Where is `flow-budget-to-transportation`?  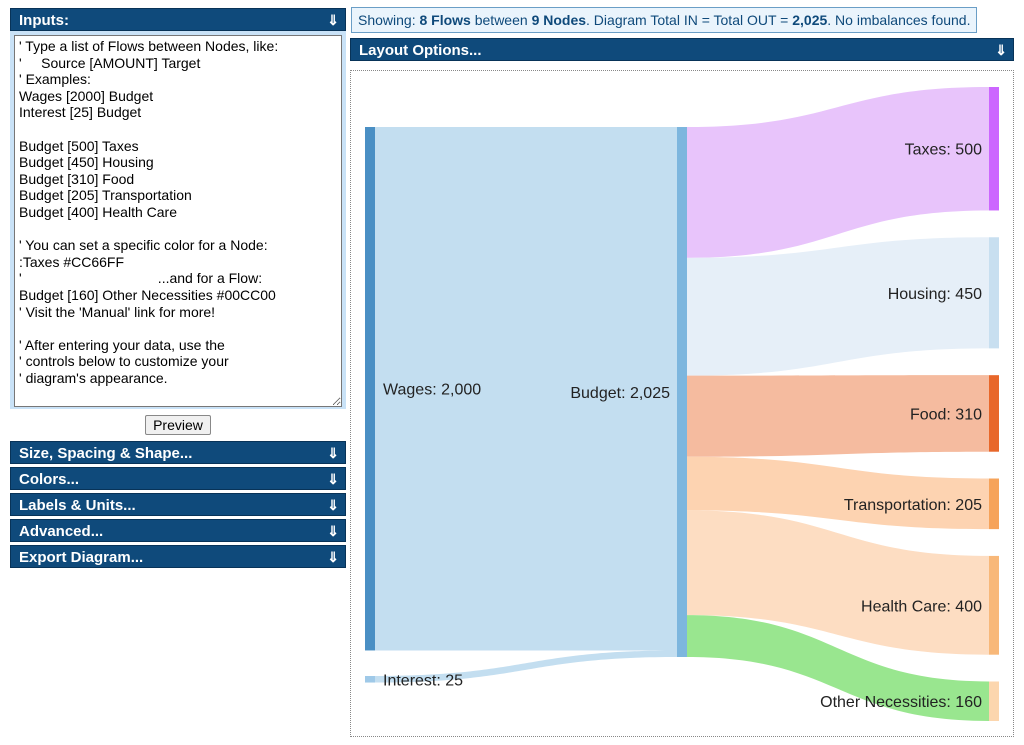 flow-budget-to-transportation is located at coordinates (838, 493).